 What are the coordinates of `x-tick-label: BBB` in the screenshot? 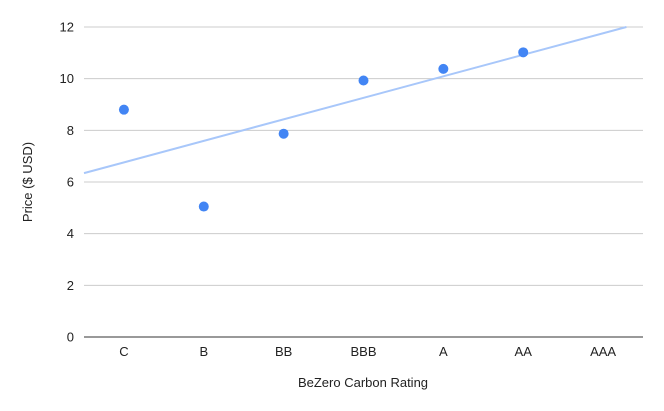 It's located at (363, 351).